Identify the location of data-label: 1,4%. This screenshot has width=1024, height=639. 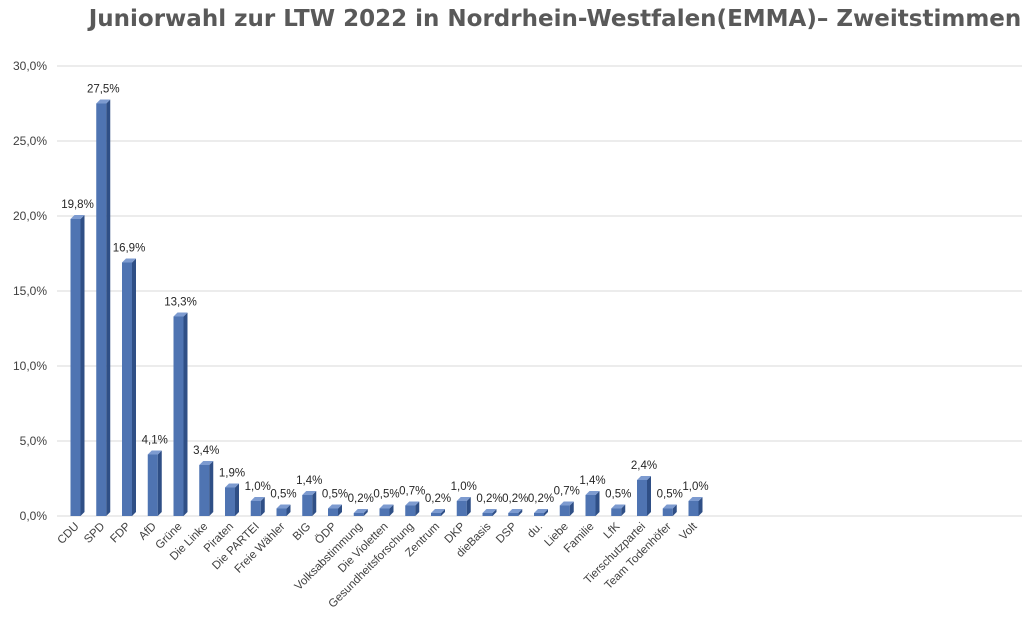
(309, 481).